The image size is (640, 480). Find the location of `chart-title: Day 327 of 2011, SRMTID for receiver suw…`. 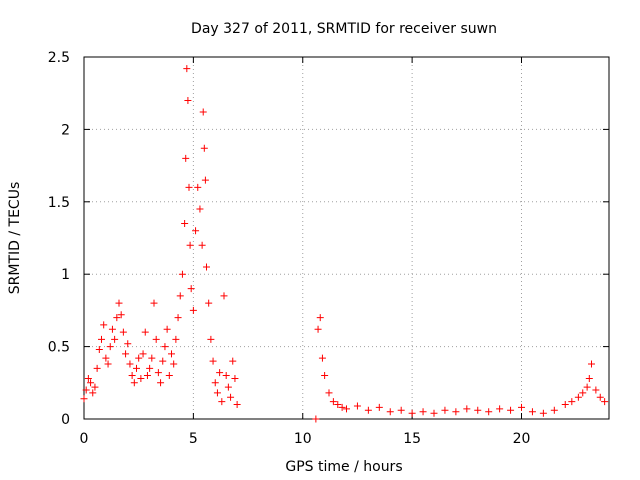

chart-title: Day 327 of 2011, SRMTID for receiver suw… is located at coordinates (344, 29).